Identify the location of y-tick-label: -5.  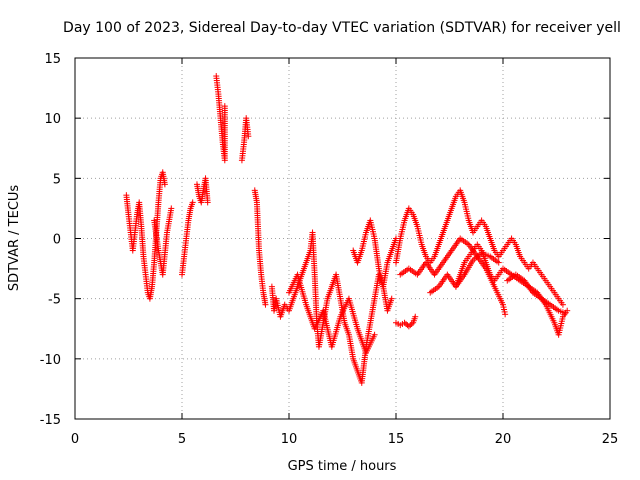
(54, 300).